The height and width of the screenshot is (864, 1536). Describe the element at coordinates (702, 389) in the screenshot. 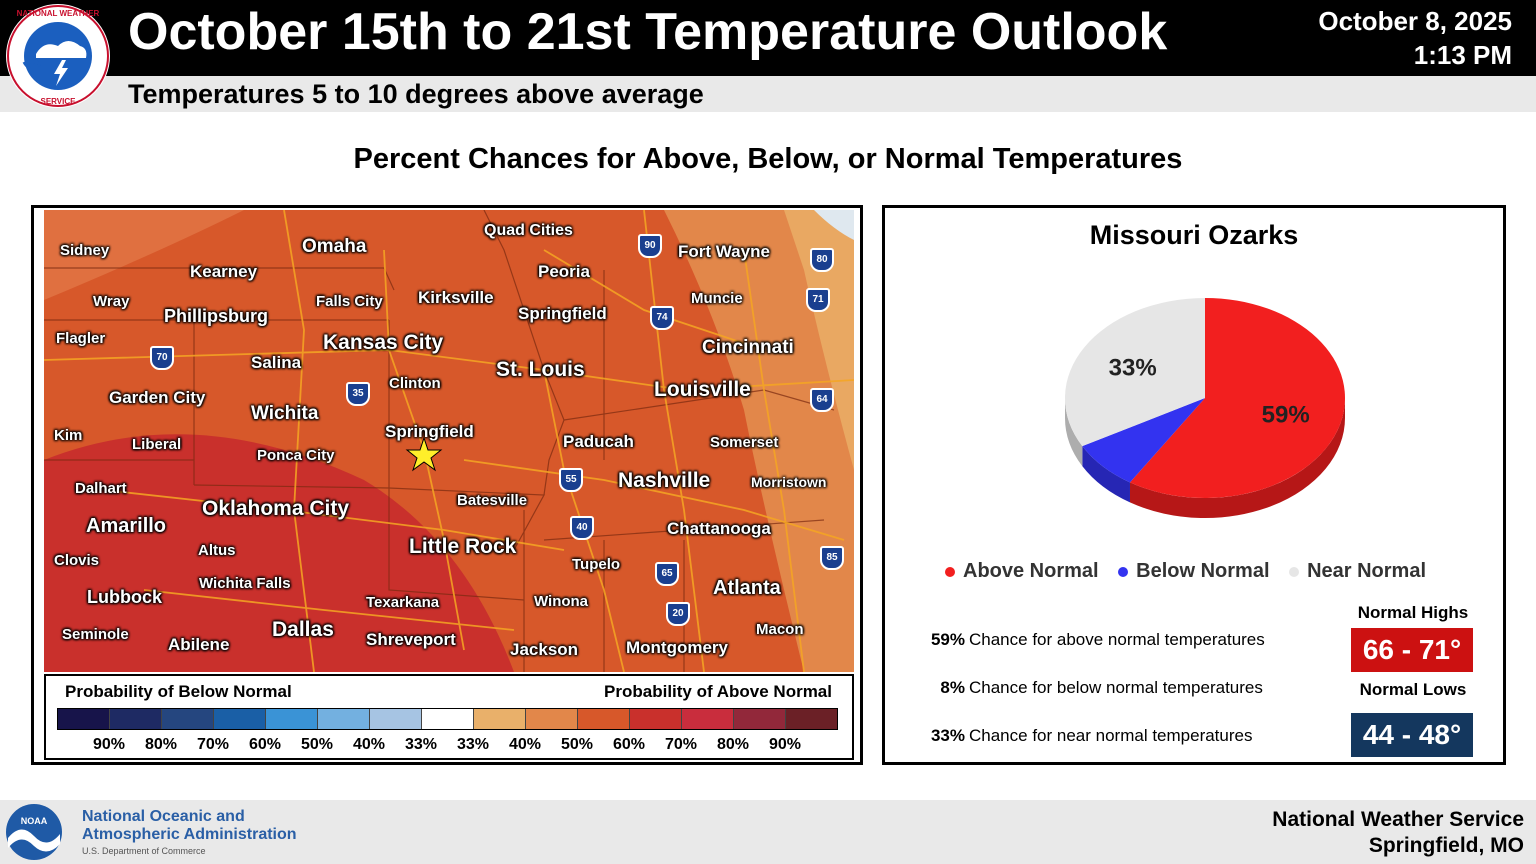

I see `city-label: Louisville` at that location.